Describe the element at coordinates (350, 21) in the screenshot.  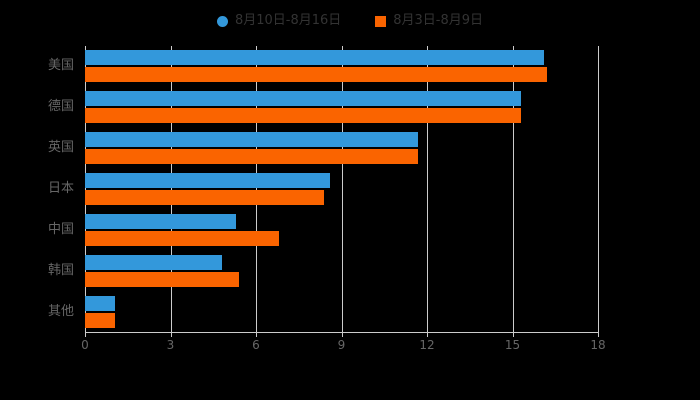
I see `chart-legend: 8月10日-8月16日 8月3日-8月9日` at that location.